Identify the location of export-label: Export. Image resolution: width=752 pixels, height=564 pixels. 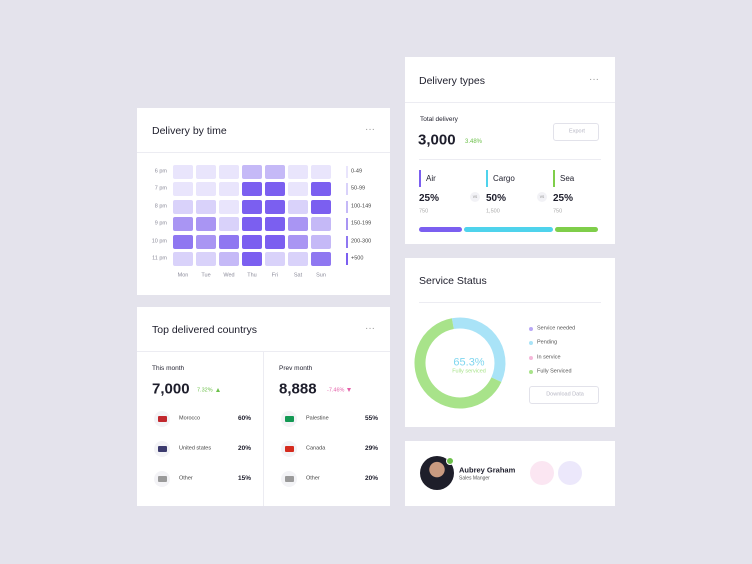
(577, 131).